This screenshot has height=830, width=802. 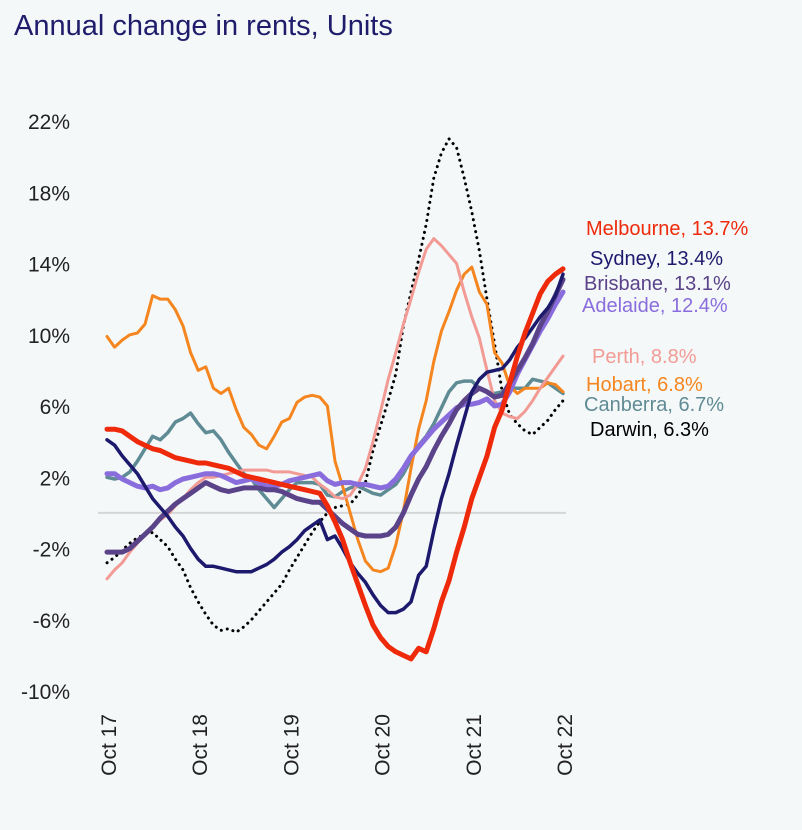 What do you see at coordinates (200, 745) in the screenshot?
I see `x-tick-label: Oct 18` at bounding box center [200, 745].